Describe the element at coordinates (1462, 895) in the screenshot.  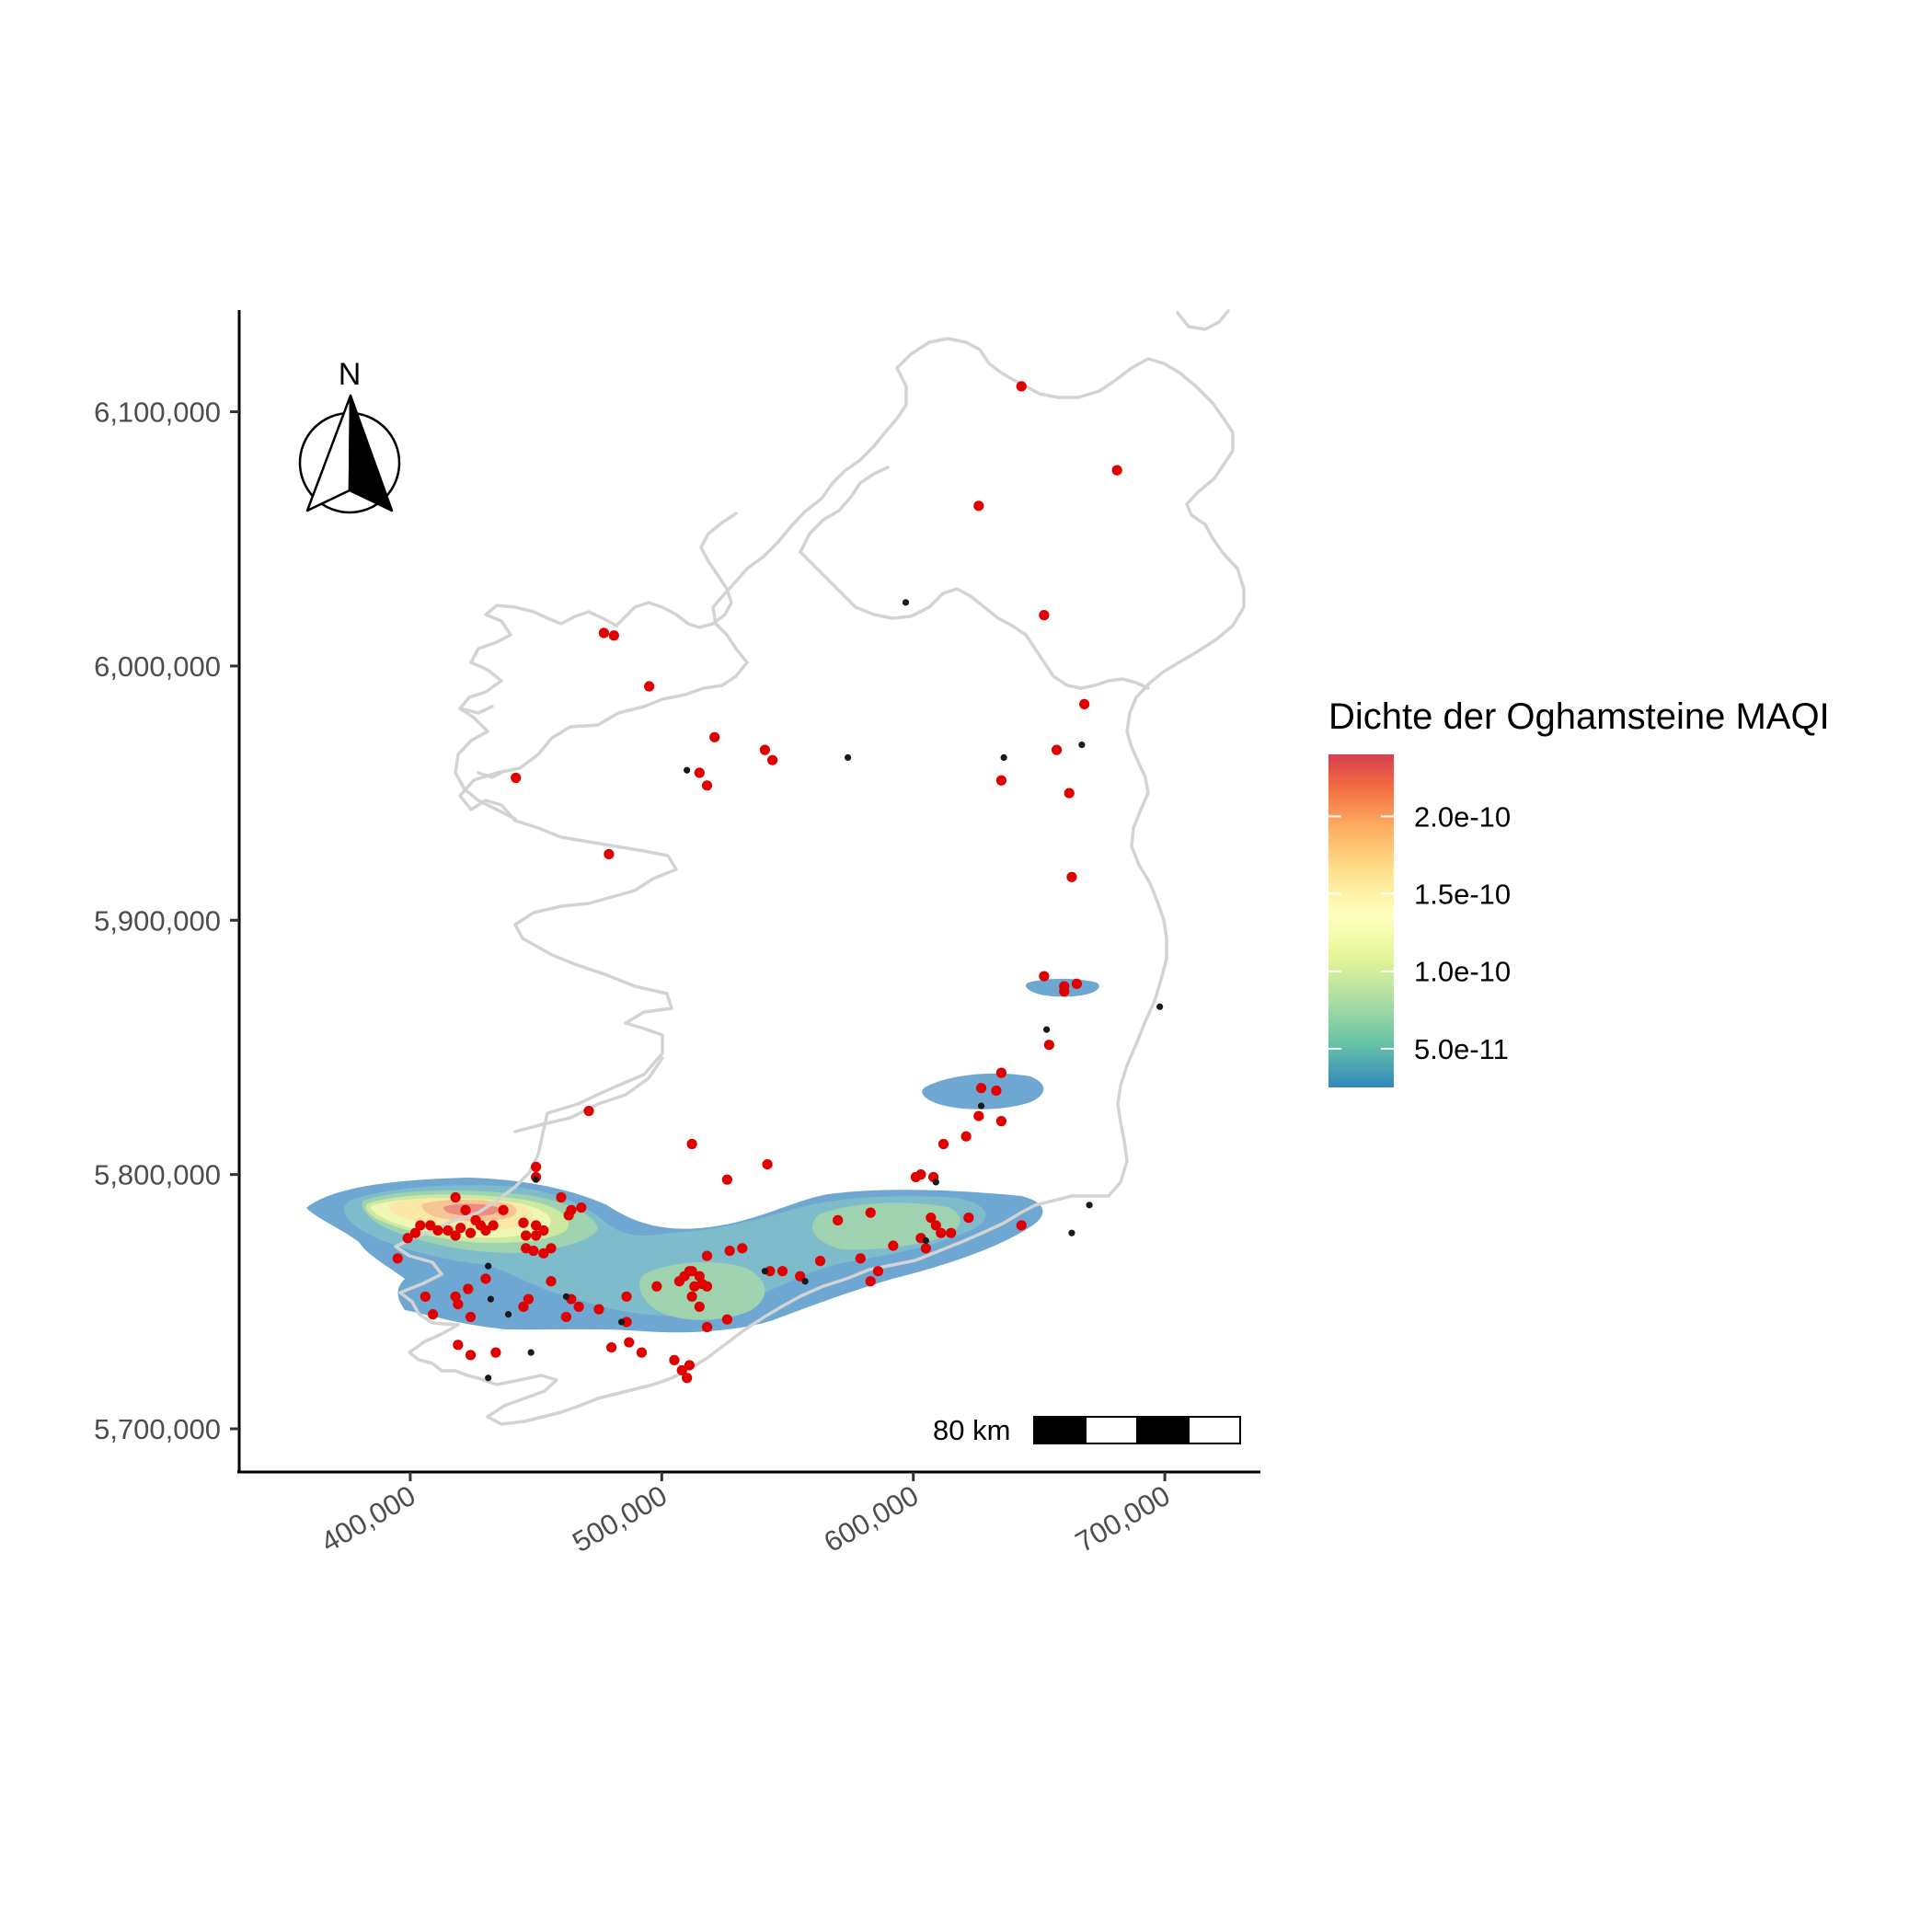
I see `legend-label: 1.5e-10` at that location.